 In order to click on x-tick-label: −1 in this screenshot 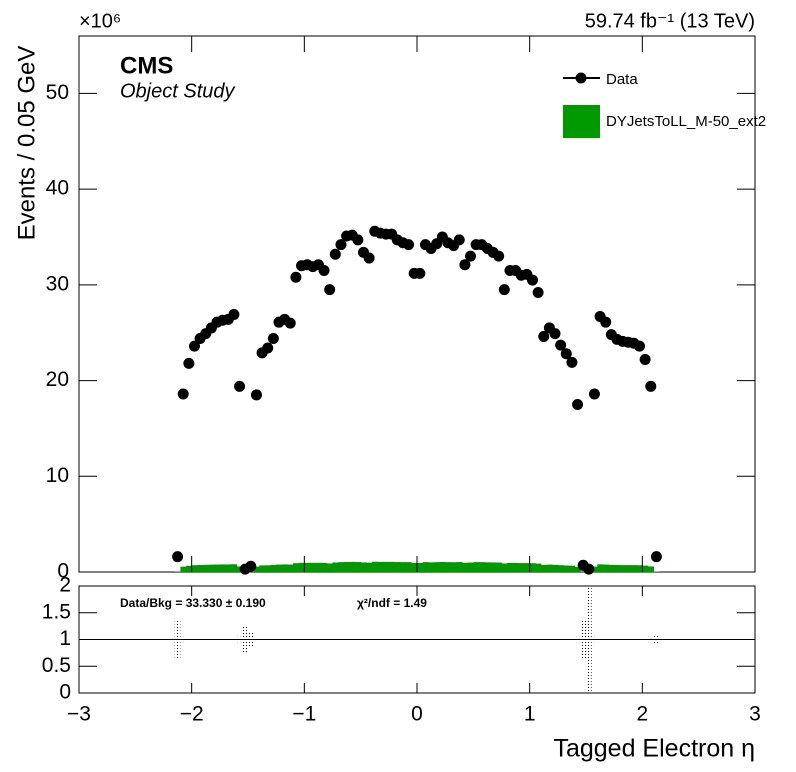, I will do `click(304, 714)`.